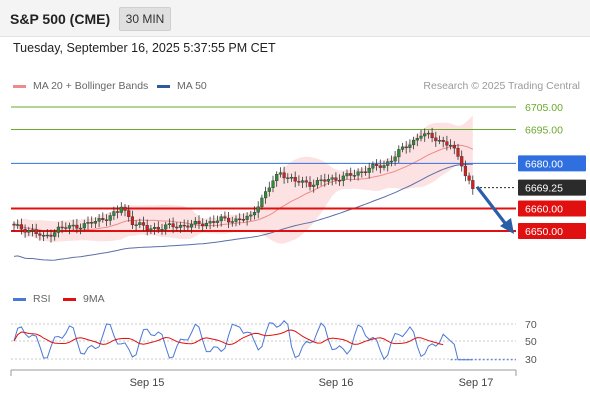 This screenshot has width=590, height=400. Describe the element at coordinates (91, 86) in the screenshot. I see `ma20-label: MA 20 + Bollinger Bands` at that location.